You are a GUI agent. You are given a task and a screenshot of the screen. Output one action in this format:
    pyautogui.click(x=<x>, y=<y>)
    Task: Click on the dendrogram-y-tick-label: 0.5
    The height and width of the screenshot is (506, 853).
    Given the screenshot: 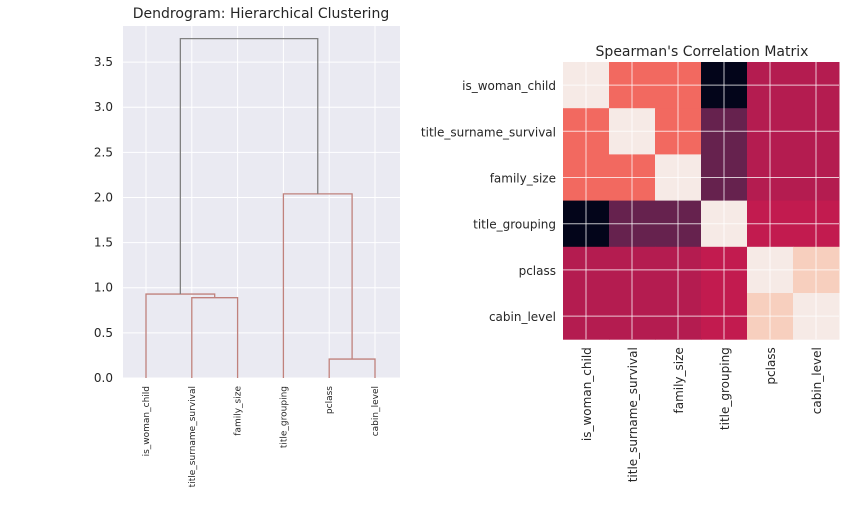 What is the action you would take?
    pyautogui.click(x=103, y=333)
    